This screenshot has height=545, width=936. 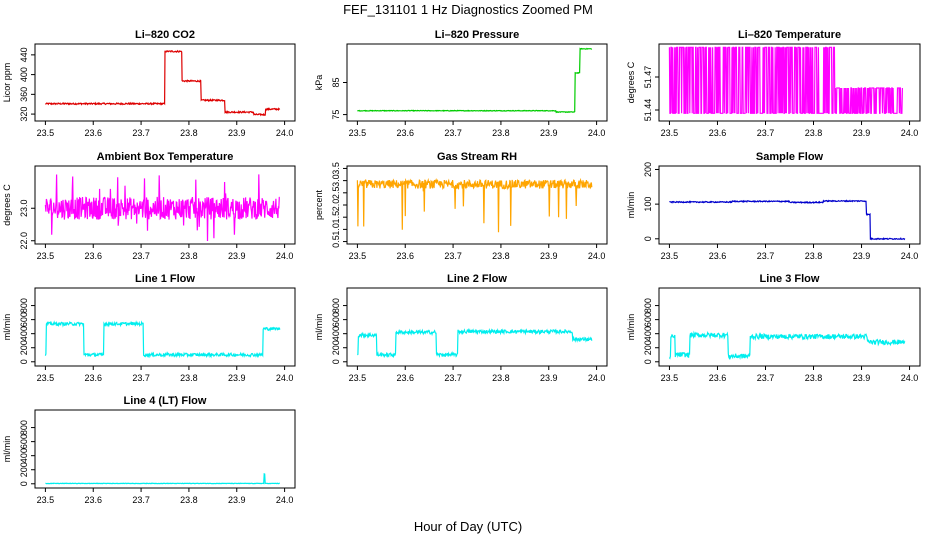 I want to click on panel-title: Gas Stream RH, so click(x=477, y=157).